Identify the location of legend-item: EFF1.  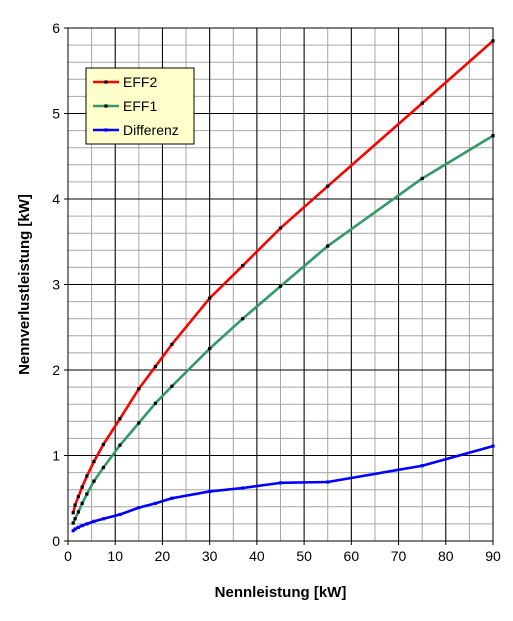
(125, 106).